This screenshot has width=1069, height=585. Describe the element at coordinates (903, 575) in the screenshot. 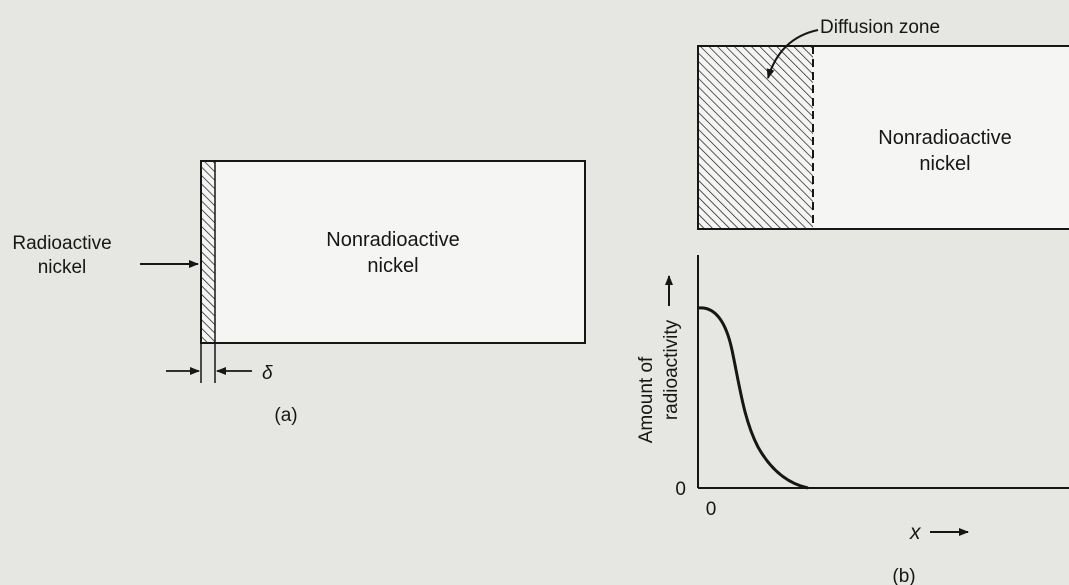

I see `caption-b: (b)` at that location.